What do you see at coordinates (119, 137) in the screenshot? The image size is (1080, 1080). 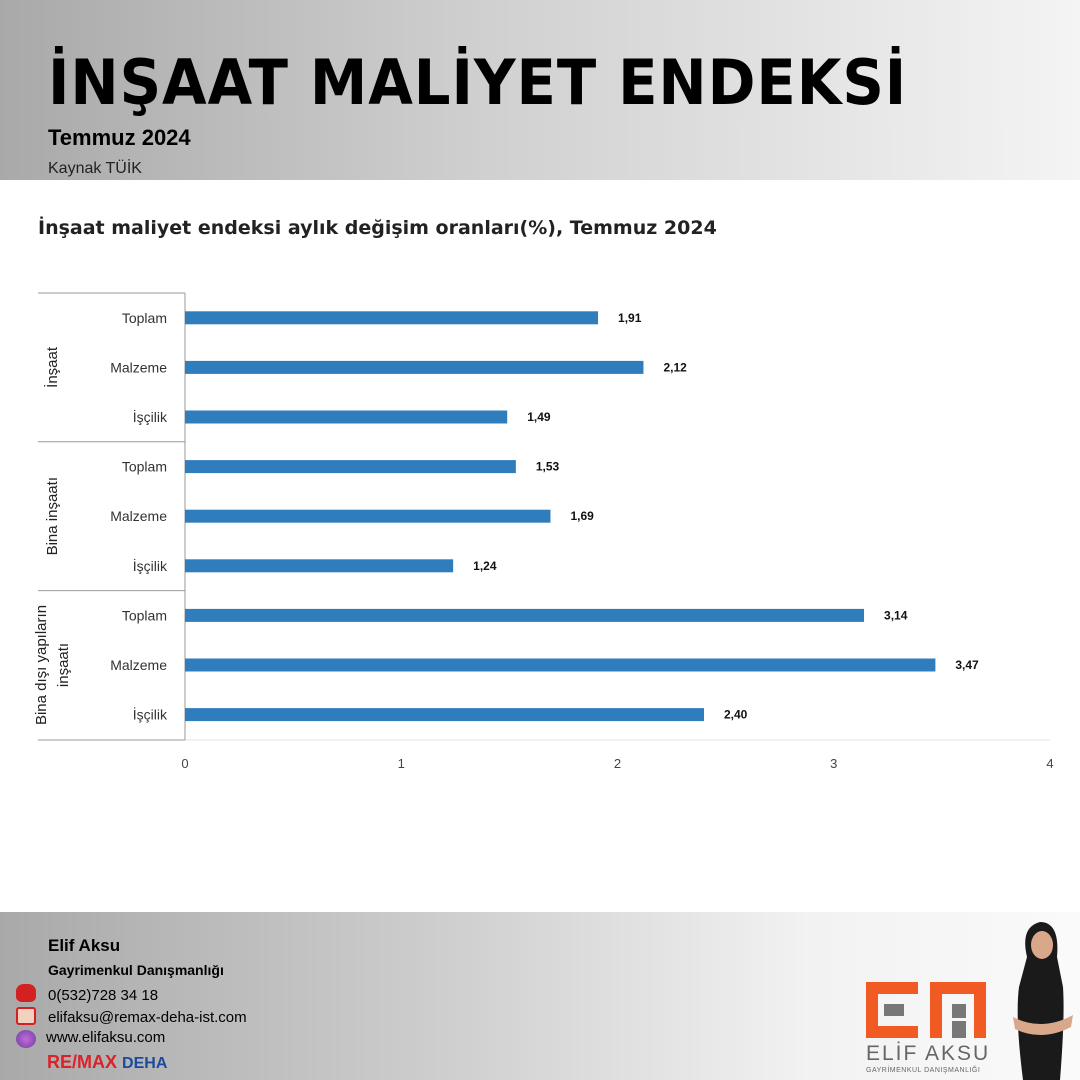 I see `page-subtitle: Temmuz 2024` at bounding box center [119, 137].